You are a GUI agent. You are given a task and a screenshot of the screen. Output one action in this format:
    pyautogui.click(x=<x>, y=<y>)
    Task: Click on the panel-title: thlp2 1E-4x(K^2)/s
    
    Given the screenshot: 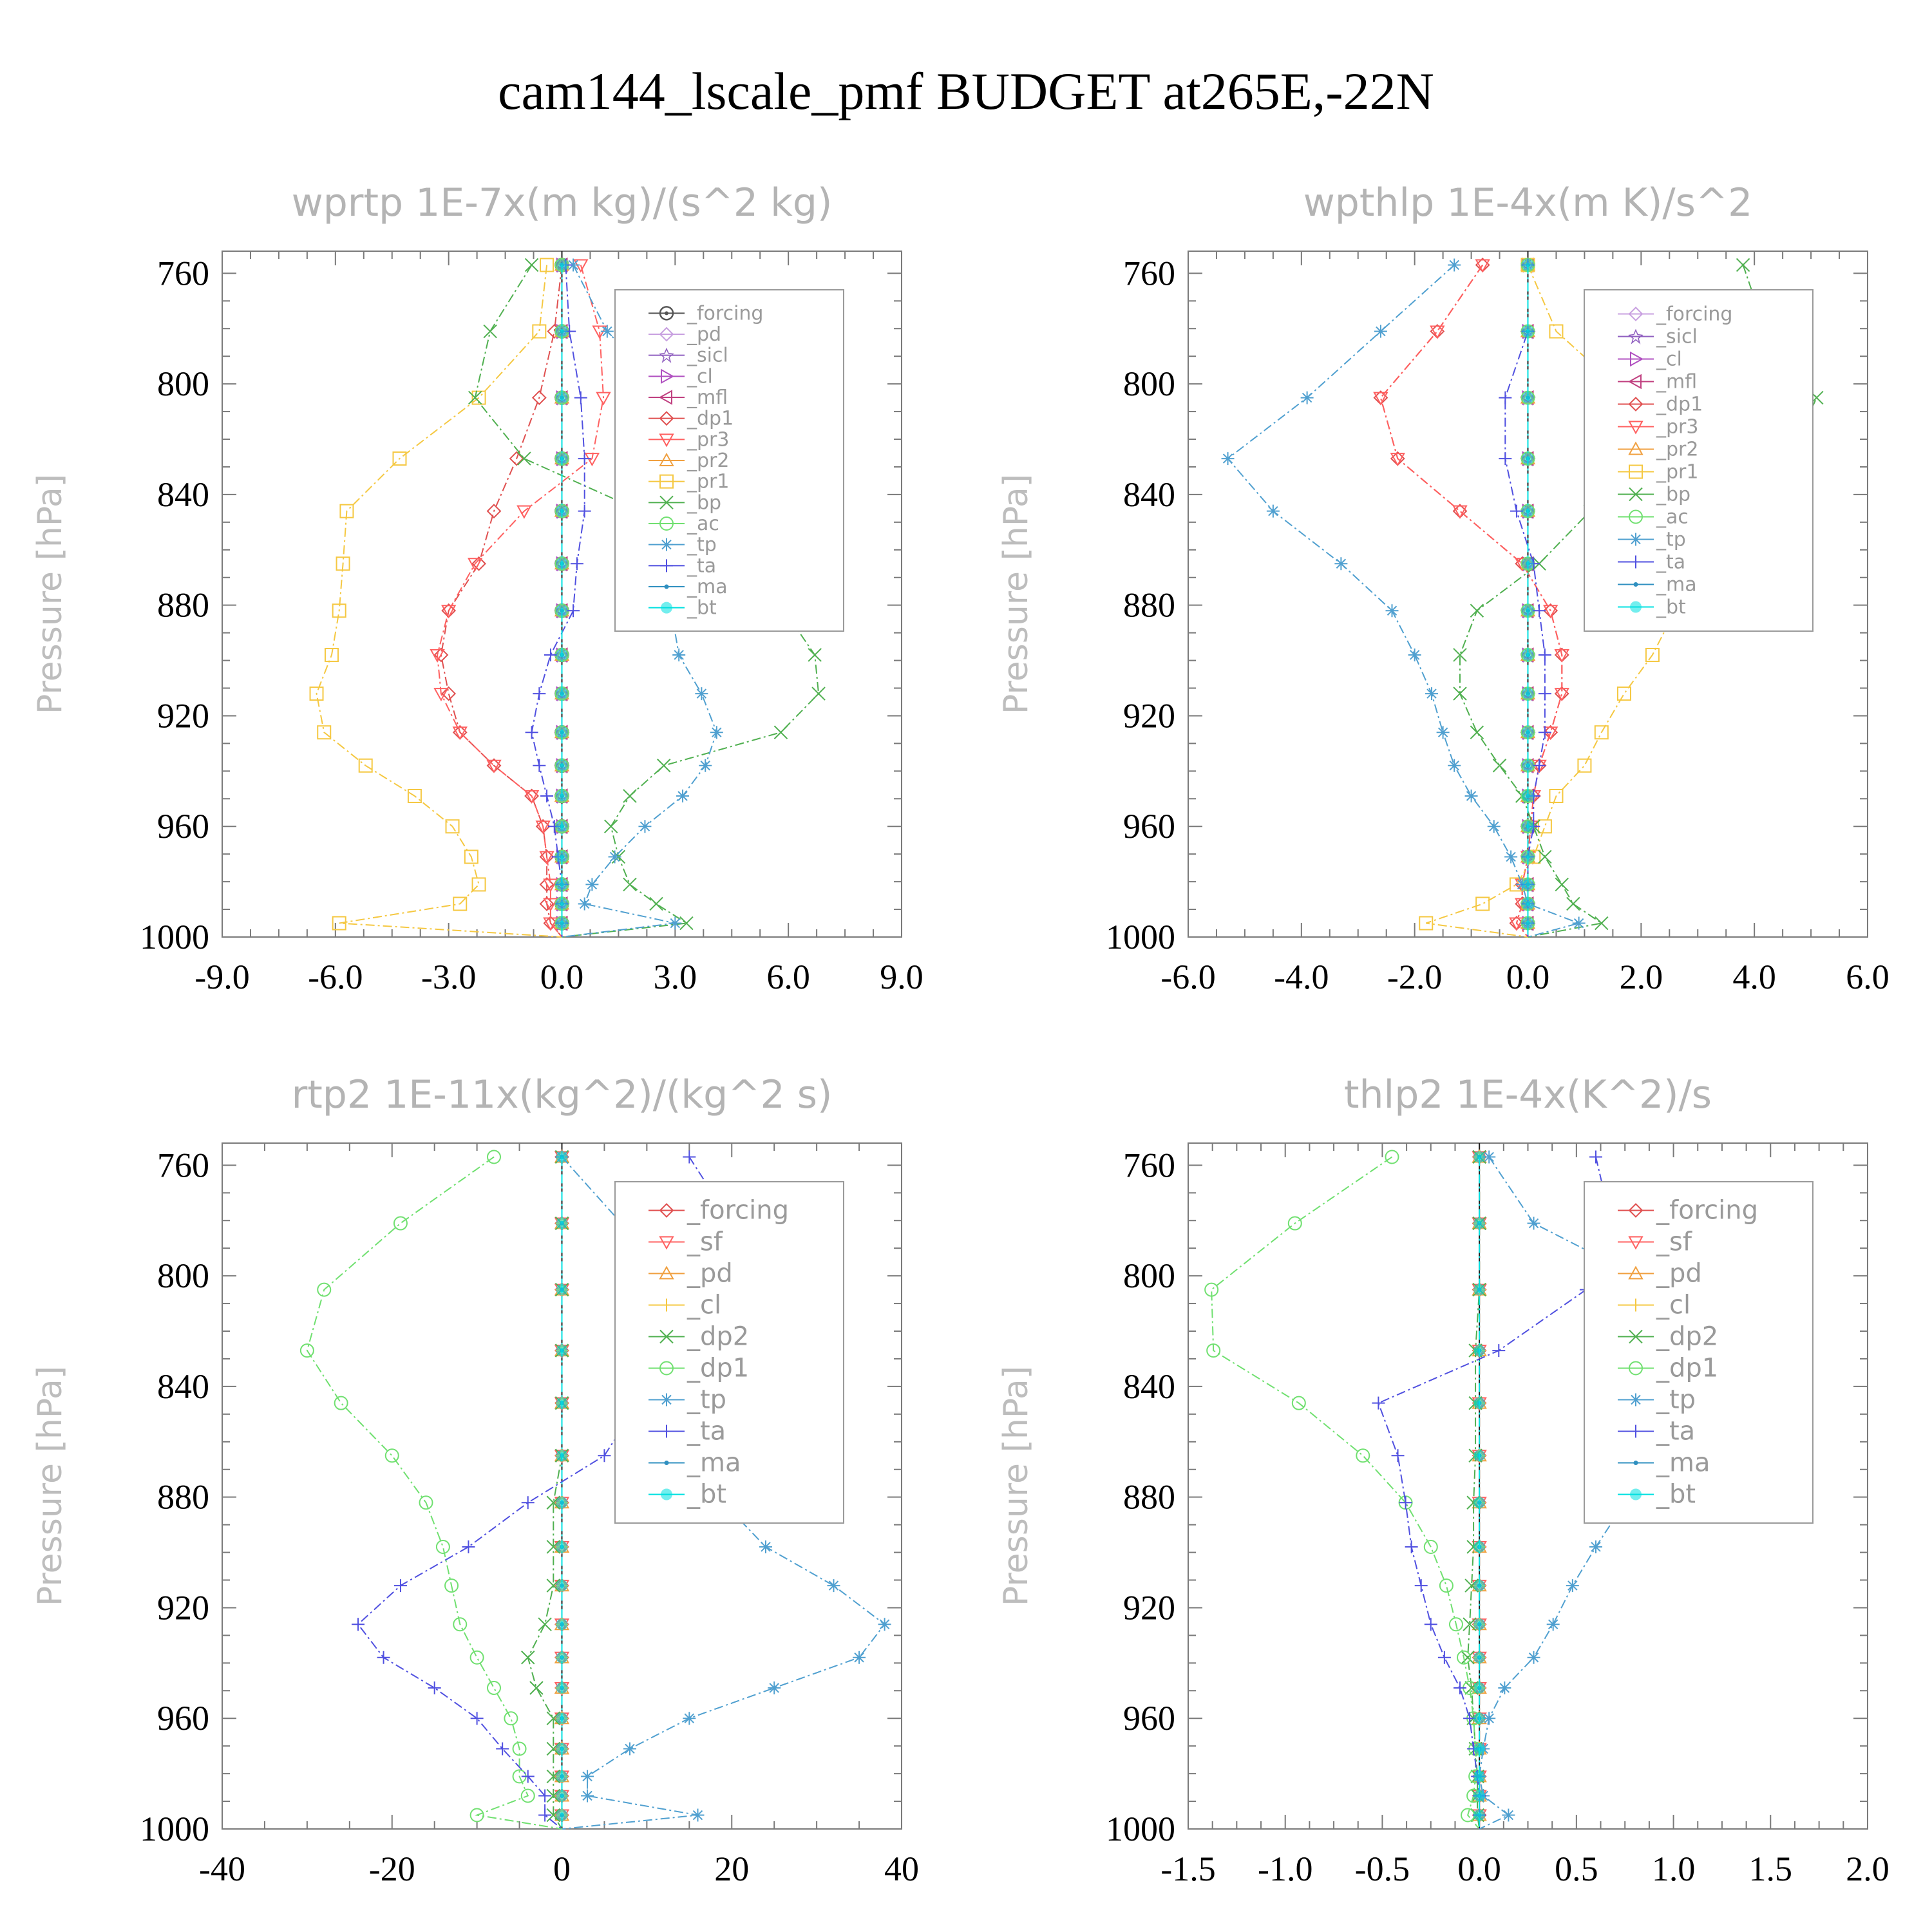 What is the action you would take?
    pyautogui.click(x=1528, y=1094)
    